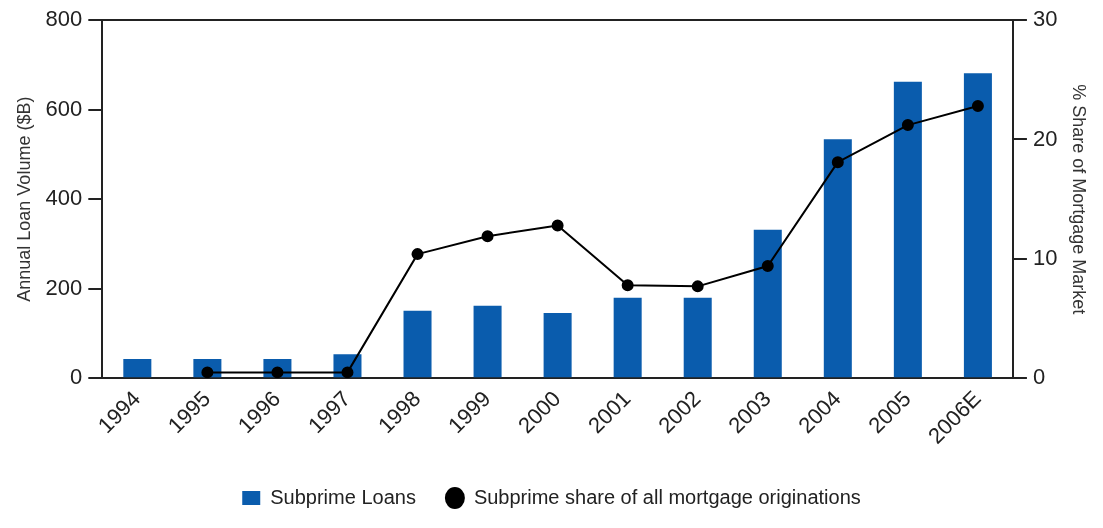  What do you see at coordinates (64, 19) in the screenshot?
I see `y-tick-label: 800` at bounding box center [64, 19].